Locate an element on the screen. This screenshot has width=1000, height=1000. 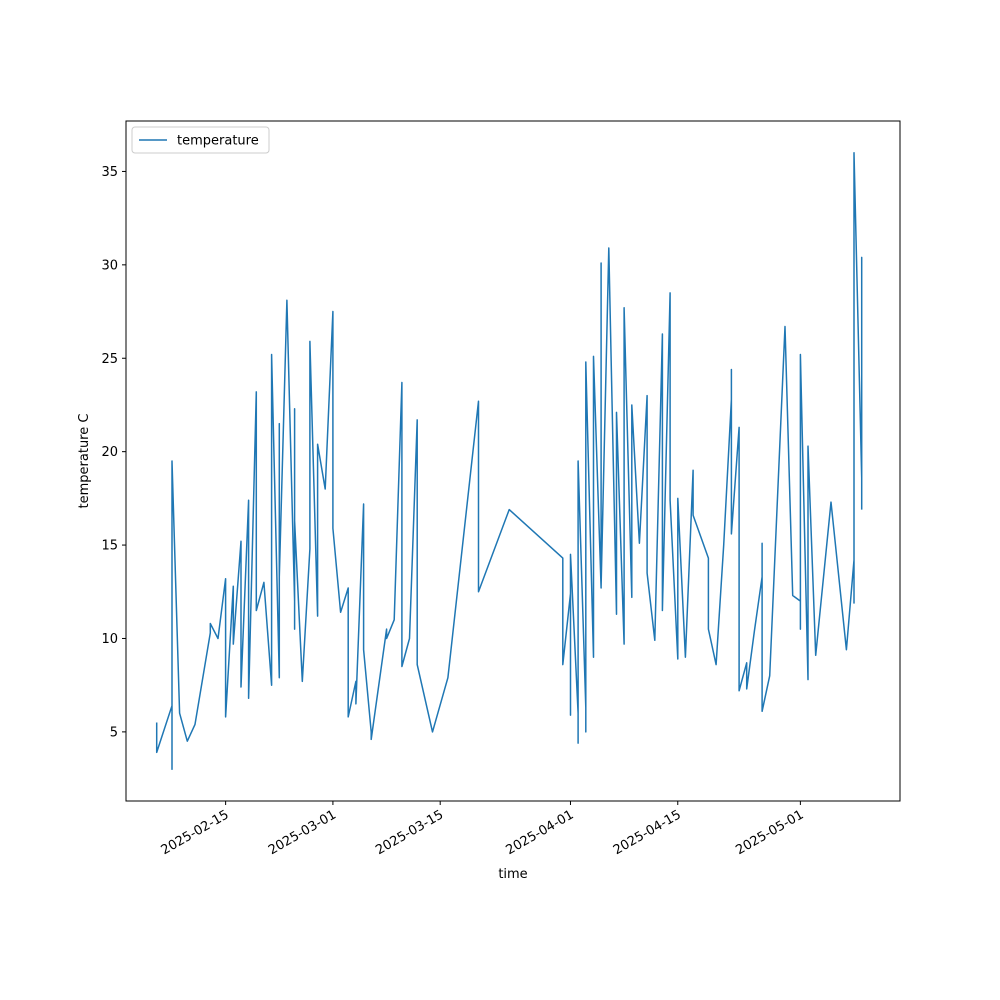
x-tick-label: 2025-03-01 is located at coordinates (302, 832).